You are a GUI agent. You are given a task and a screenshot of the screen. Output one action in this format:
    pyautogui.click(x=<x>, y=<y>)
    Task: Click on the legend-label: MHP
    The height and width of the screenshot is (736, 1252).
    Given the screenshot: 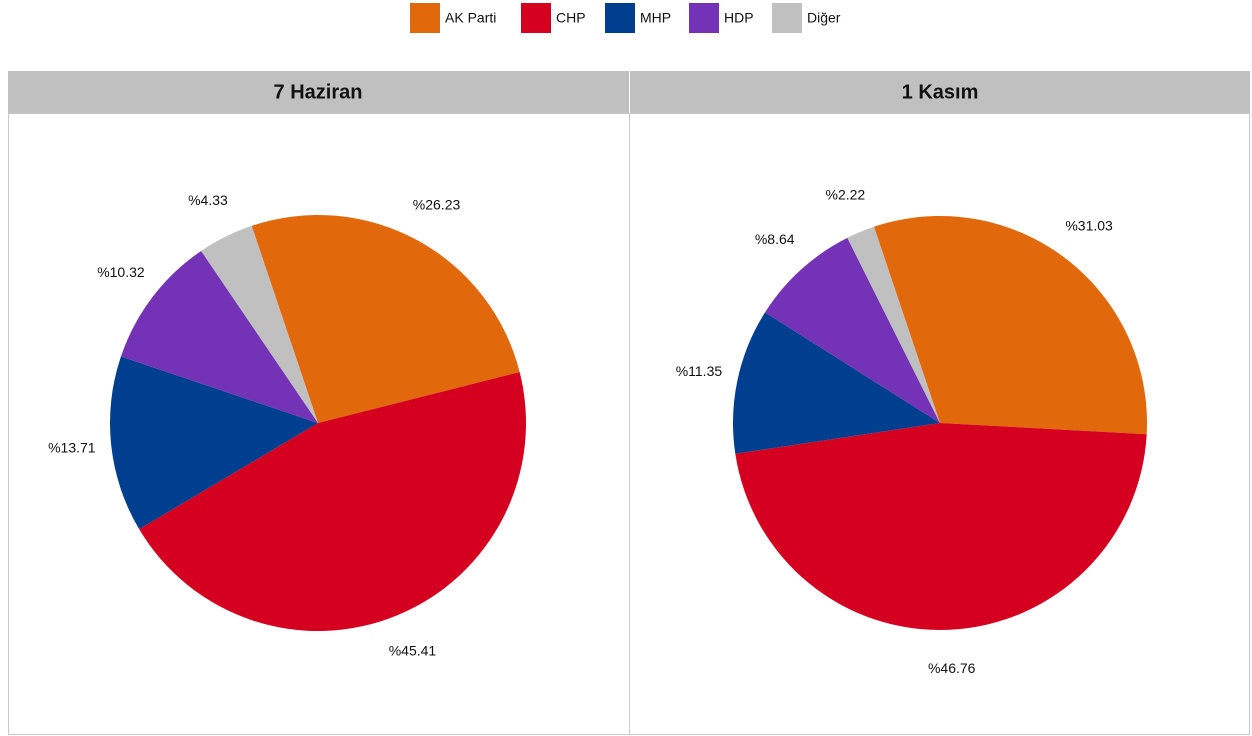 What is the action you would take?
    pyautogui.click(x=655, y=18)
    